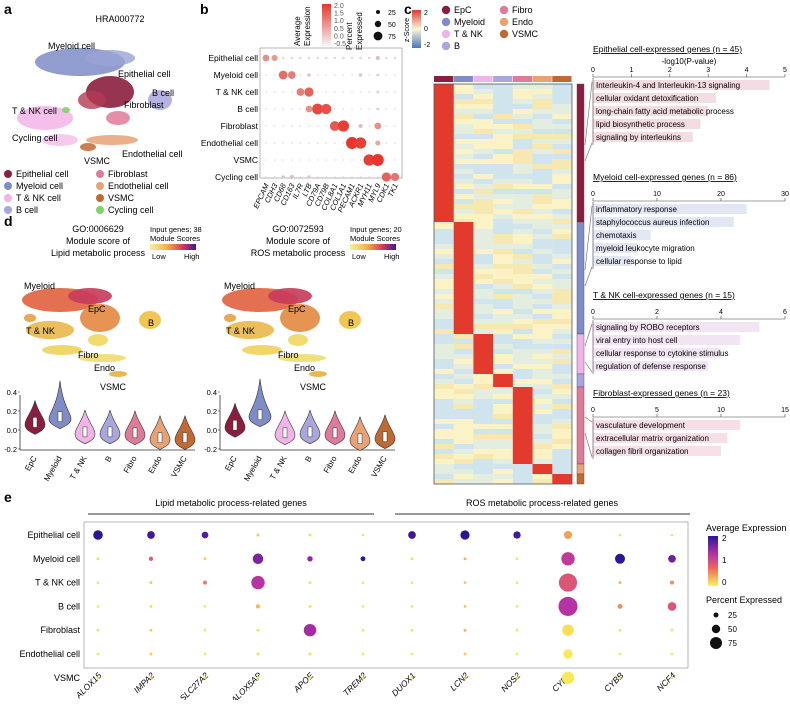  What do you see at coordinates (40, 331) in the screenshot?
I see `umap-d-label: T & NK` at bounding box center [40, 331].